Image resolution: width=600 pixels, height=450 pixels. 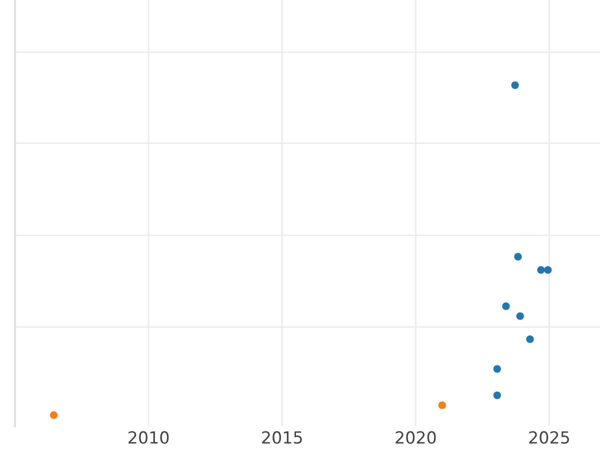 I want to click on x-tick-label: 2020, so click(x=416, y=437).